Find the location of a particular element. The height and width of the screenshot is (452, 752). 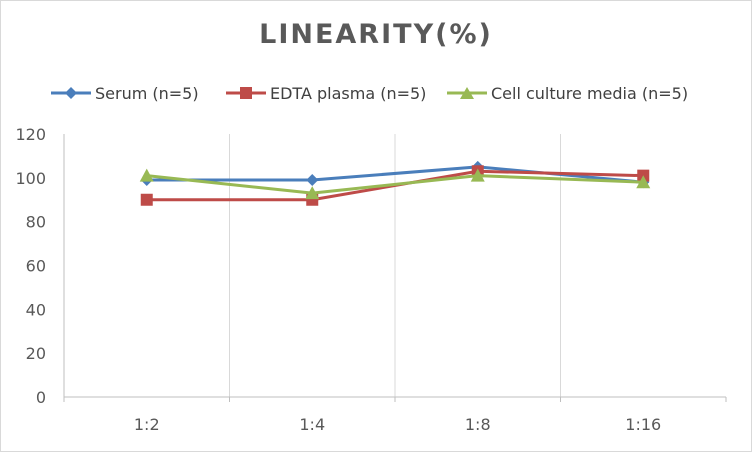

legend-item-cell-culture-media: Cell culture media (n=5) is located at coordinates (567, 93).